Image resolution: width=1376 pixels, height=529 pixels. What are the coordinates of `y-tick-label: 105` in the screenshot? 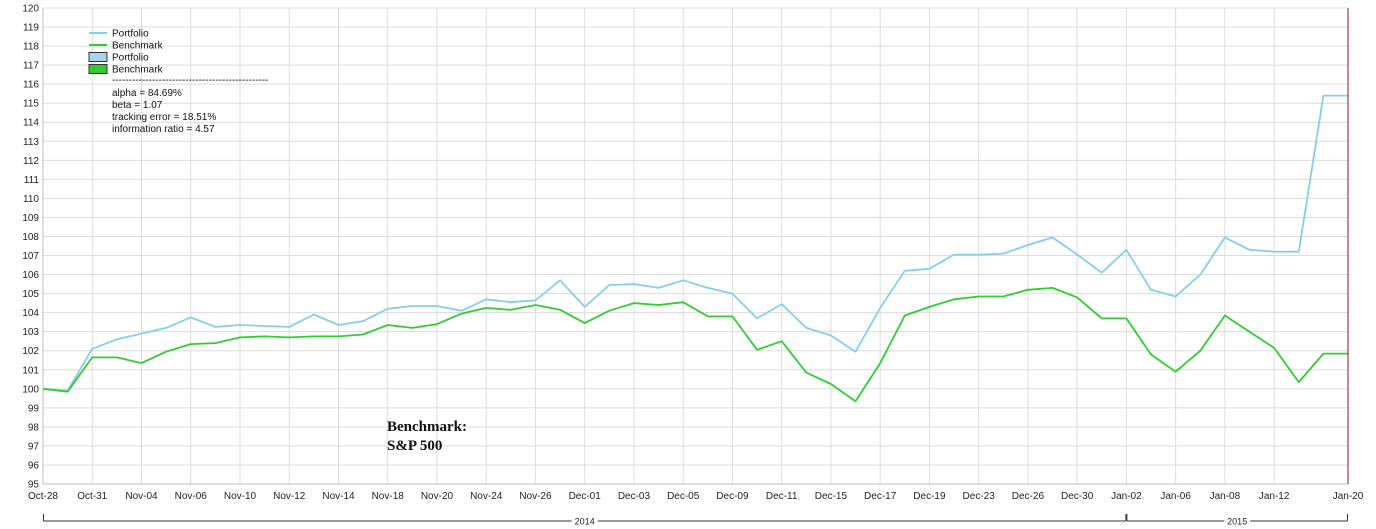 It's located at (30, 294).